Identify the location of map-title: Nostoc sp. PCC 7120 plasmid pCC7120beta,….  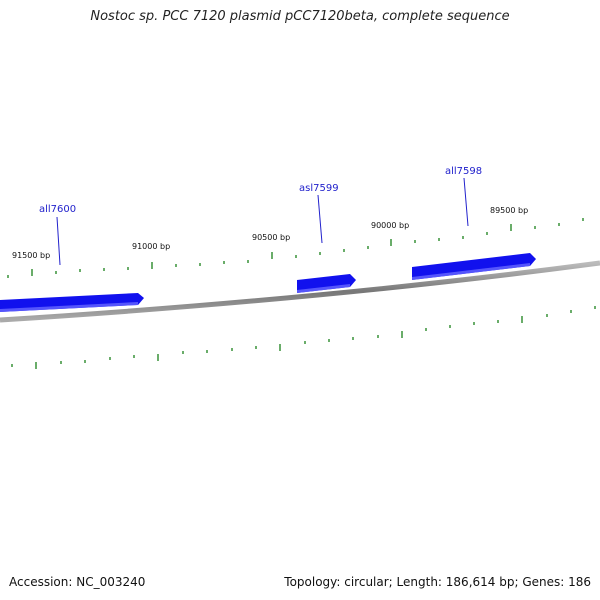
(300, 16).